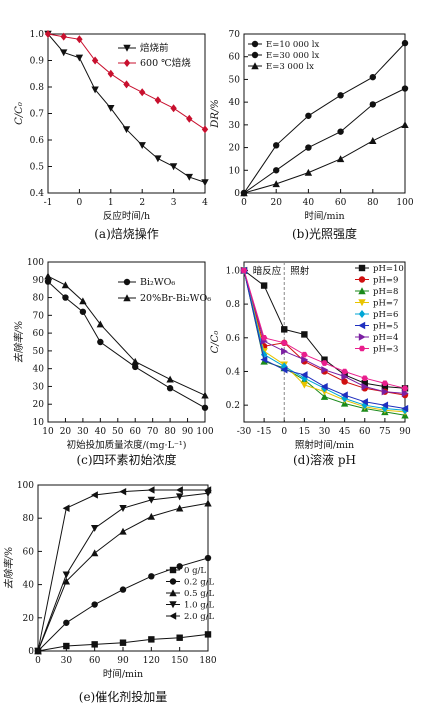  What do you see at coordinates (118, 432) in the screenshot?
I see `x-tick-label: 50` at bounding box center [118, 432].